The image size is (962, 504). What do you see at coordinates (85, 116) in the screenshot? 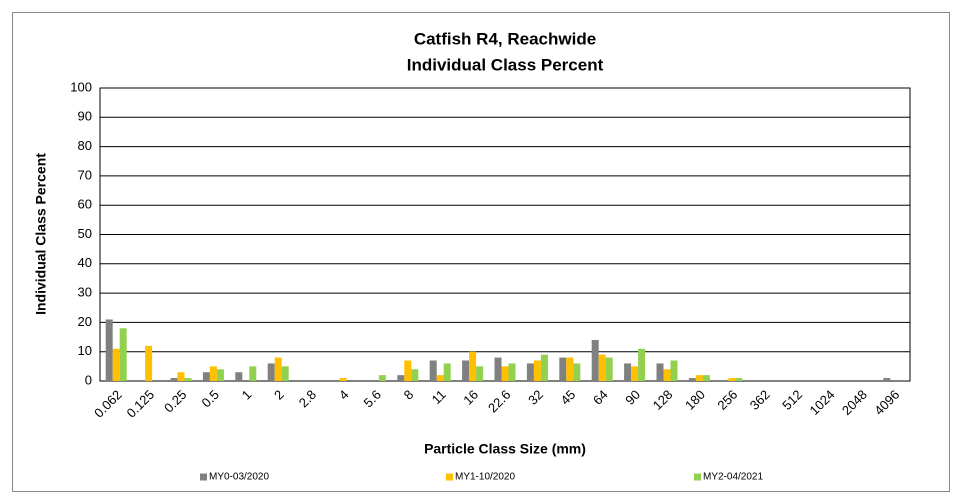
I see `y-tick-label: 90` at bounding box center [85, 116].